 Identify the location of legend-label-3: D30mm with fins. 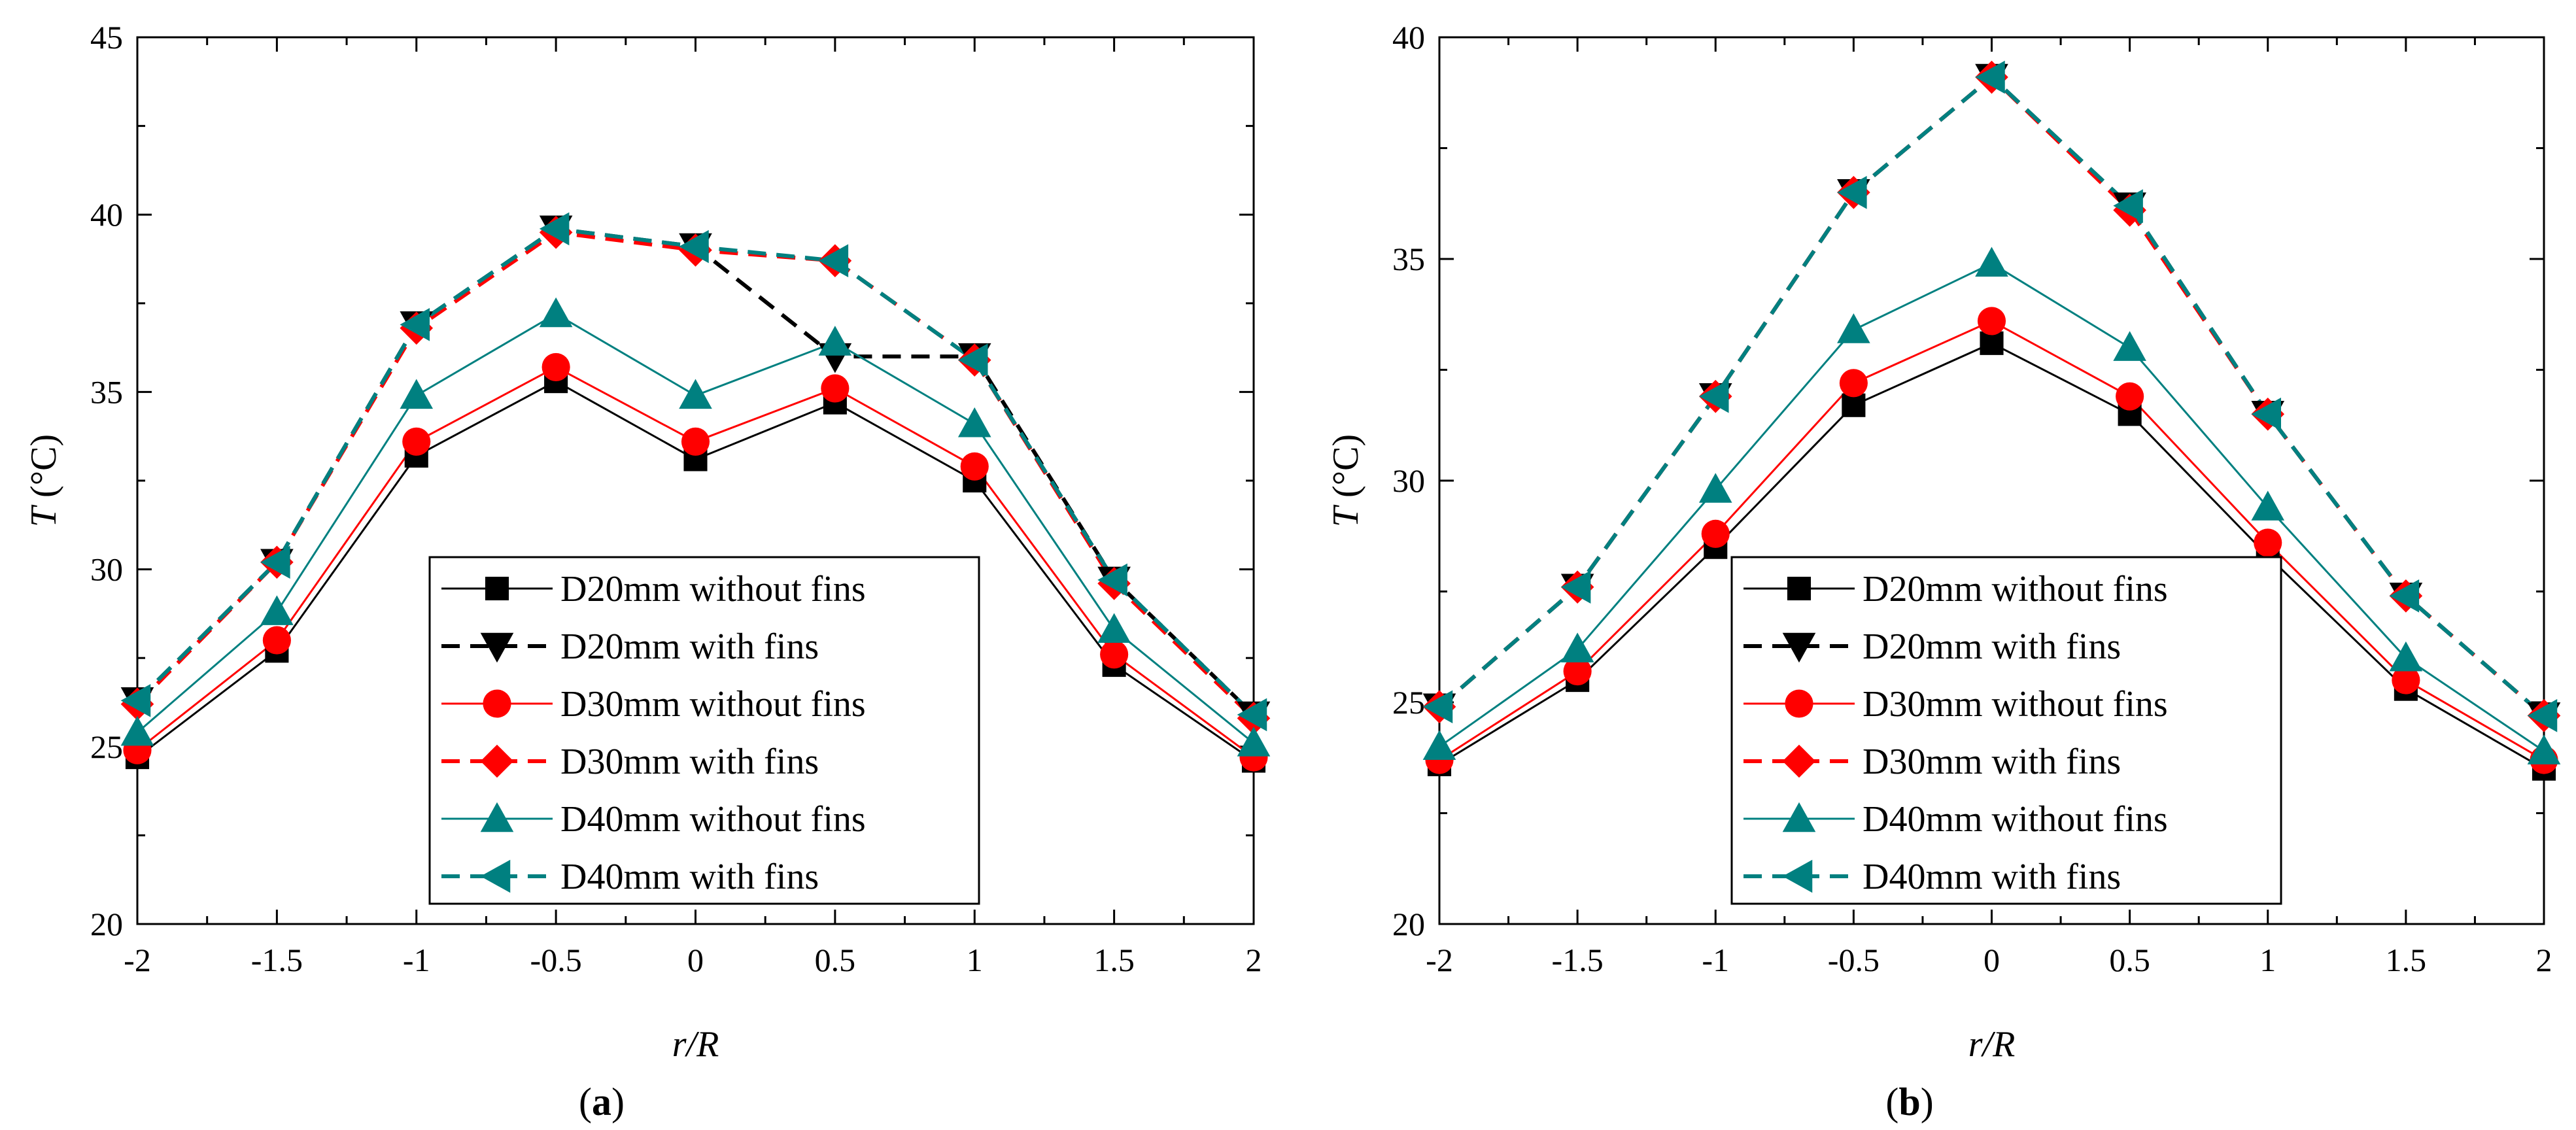
(1992, 762).